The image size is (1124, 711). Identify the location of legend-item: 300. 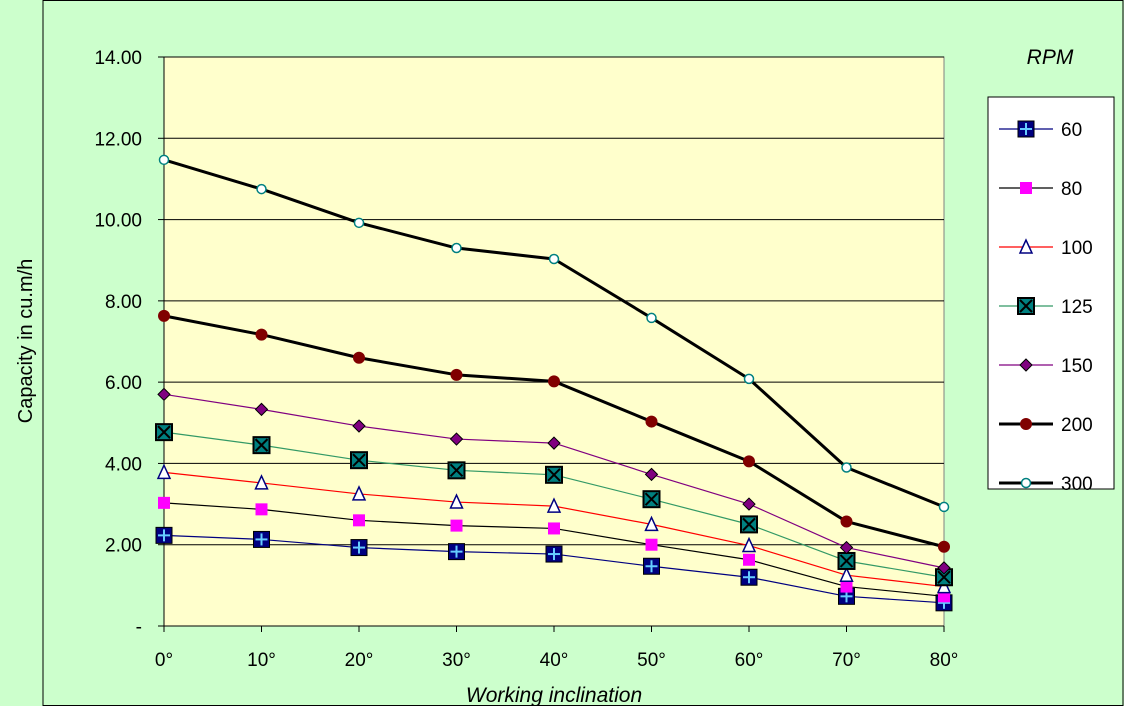
(1046, 484).